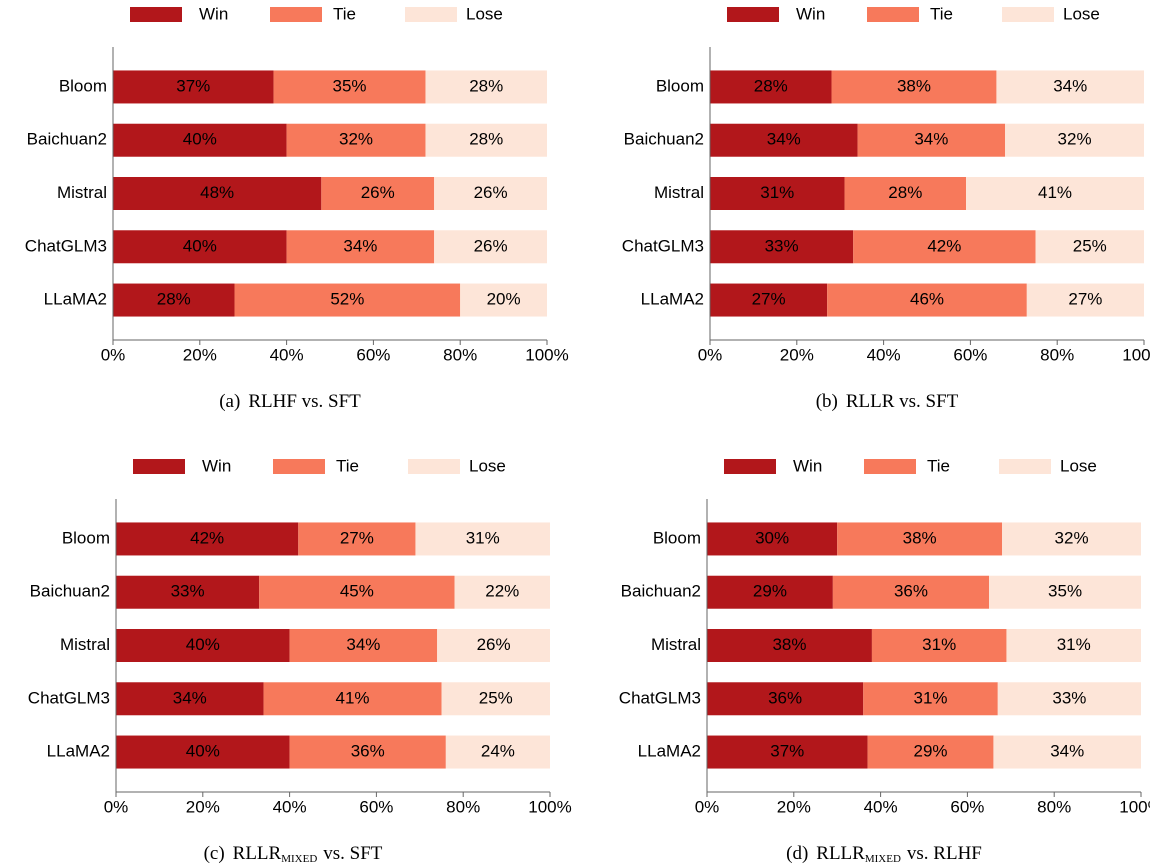 The height and width of the screenshot is (867, 1150). Describe the element at coordinates (350, 85) in the screenshot. I see `value-label: 35%` at that location.